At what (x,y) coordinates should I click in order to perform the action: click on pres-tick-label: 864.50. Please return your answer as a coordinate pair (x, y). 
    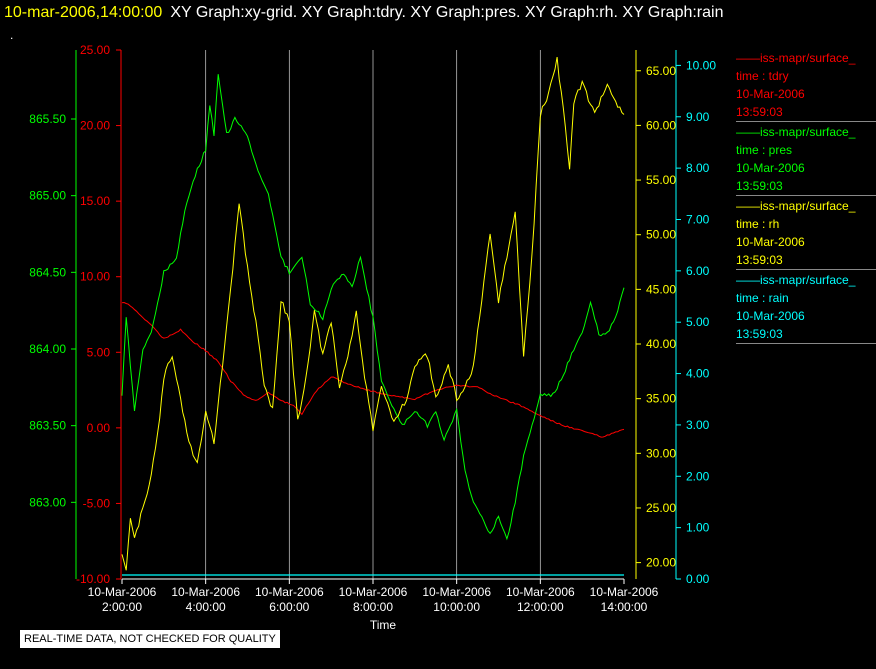
    Looking at the image, I should click on (47, 272).